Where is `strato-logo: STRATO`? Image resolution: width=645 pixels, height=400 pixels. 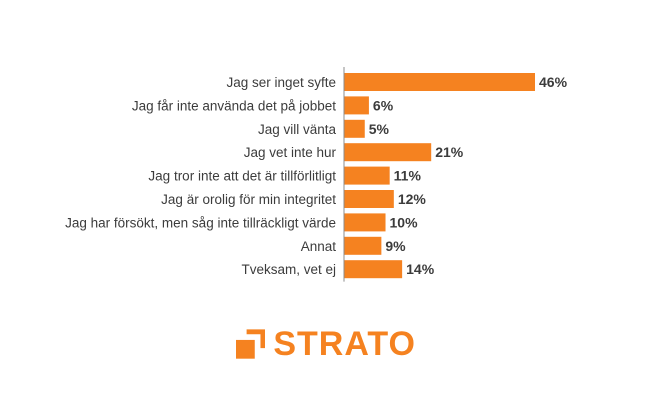 strato-logo: STRATO is located at coordinates (326, 344).